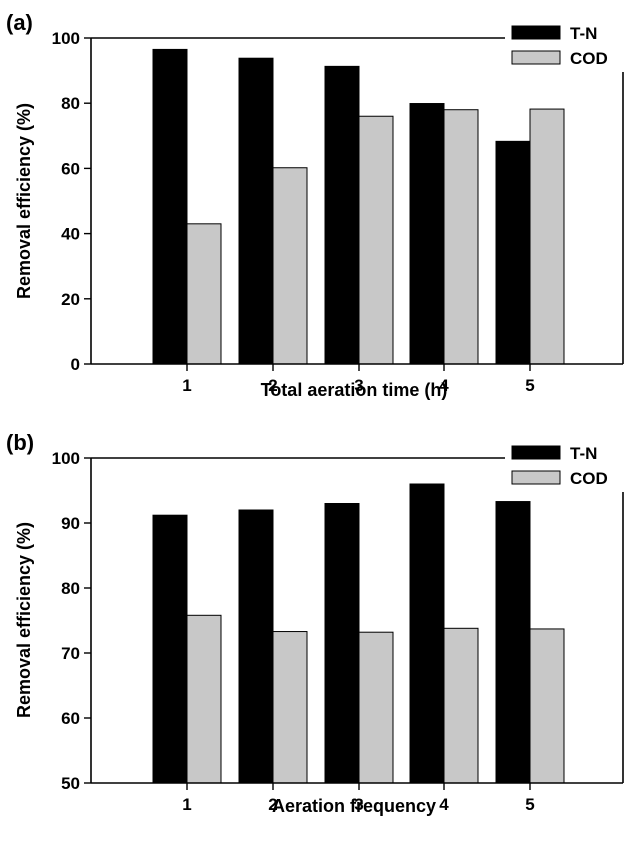 This screenshot has width=630, height=846. I want to click on y-tick-label: 70, so click(70, 653).